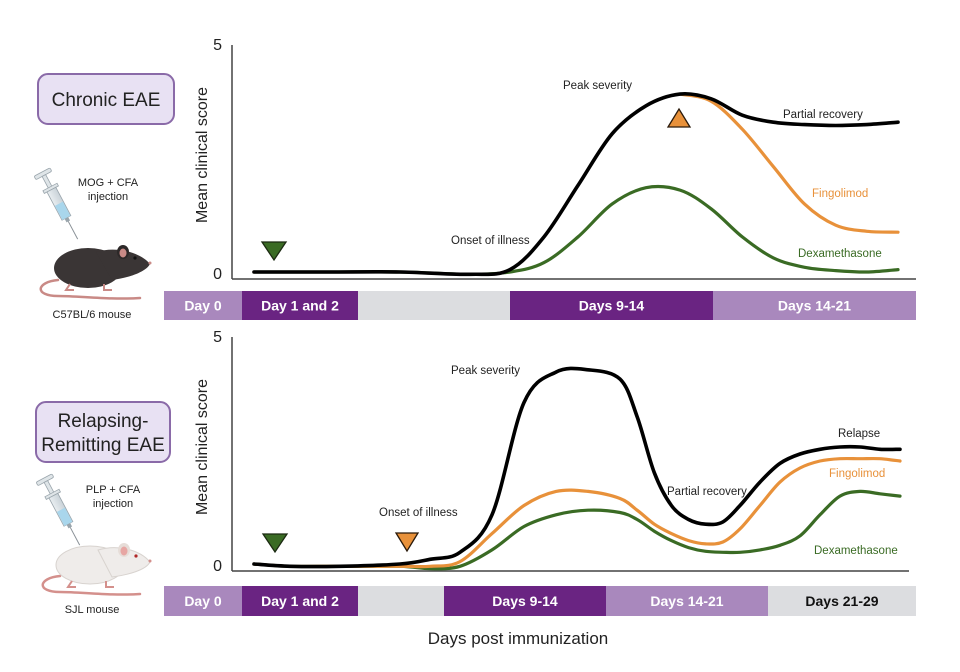 The height and width of the screenshot is (672, 960). What do you see at coordinates (859, 434) in the screenshot?
I see `annotation-relapse: Relapse` at bounding box center [859, 434].